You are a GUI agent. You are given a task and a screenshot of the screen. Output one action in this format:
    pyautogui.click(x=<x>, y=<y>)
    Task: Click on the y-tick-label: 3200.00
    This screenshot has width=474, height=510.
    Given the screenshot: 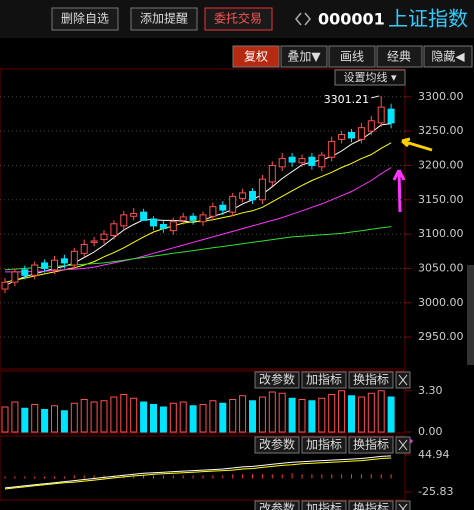 What is the action you would take?
    pyautogui.click(x=441, y=164)
    